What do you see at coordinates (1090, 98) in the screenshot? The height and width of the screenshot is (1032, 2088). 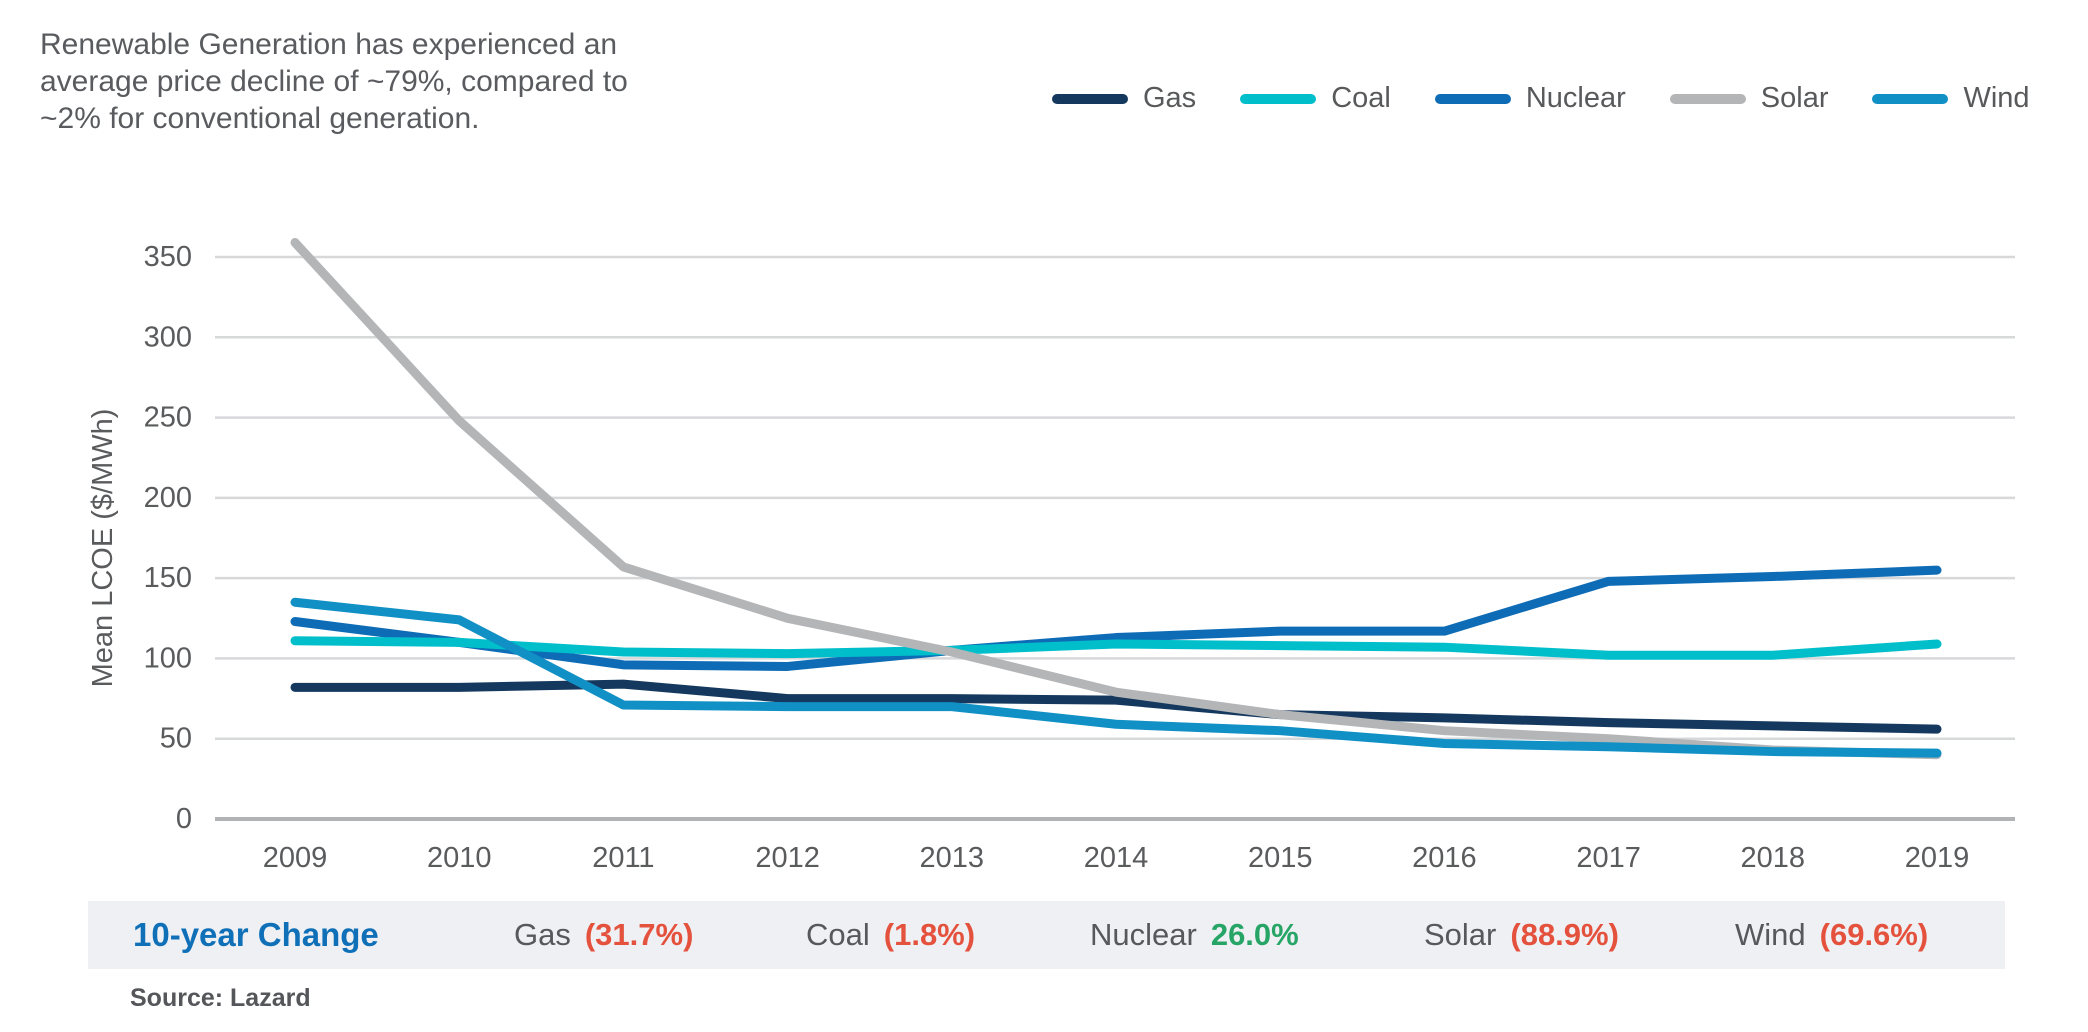 I see `legend-swatch-gas` at bounding box center [1090, 98].